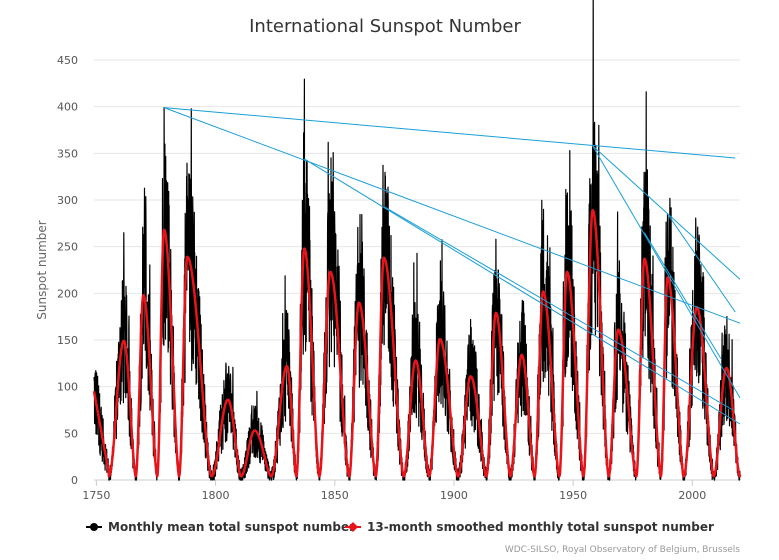 This screenshot has height=560, width=779. I want to click on y-tick-label: 300, so click(67, 200).